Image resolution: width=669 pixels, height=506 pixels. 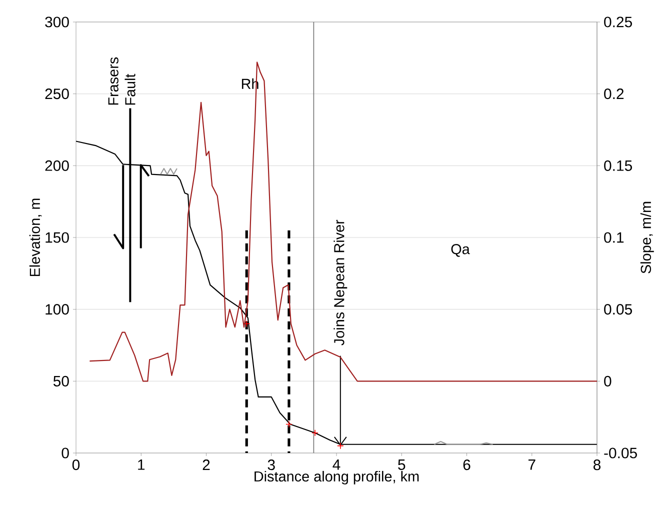 I want to click on y2-tick-label: 0.1, so click(x=614, y=237).